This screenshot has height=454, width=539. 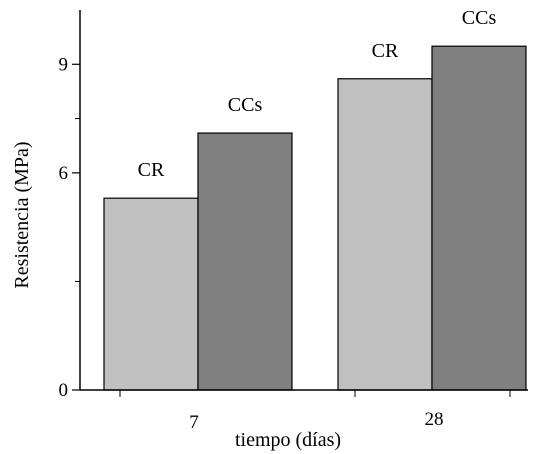 What do you see at coordinates (64, 390) in the screenshot?
I see `y-tick-label-0: 0` at bounding box center [64, 390].